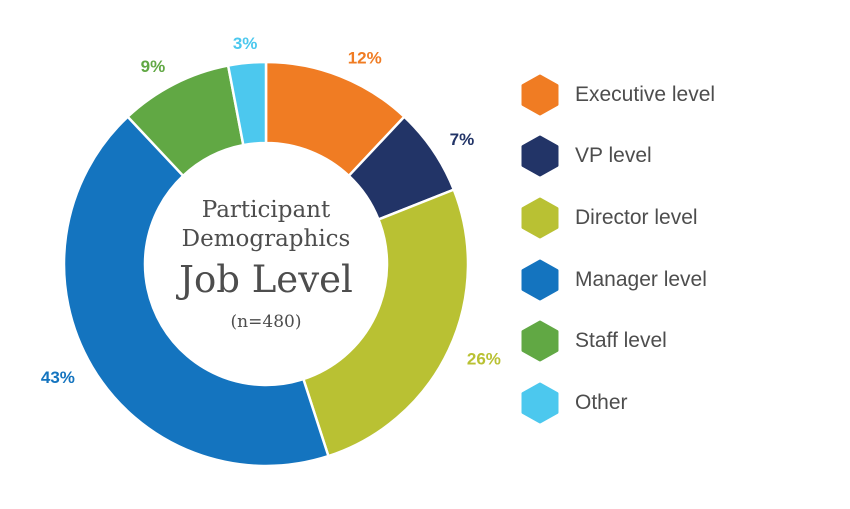  I want to click on center-title-line2: Demographics, so click(266, 239).